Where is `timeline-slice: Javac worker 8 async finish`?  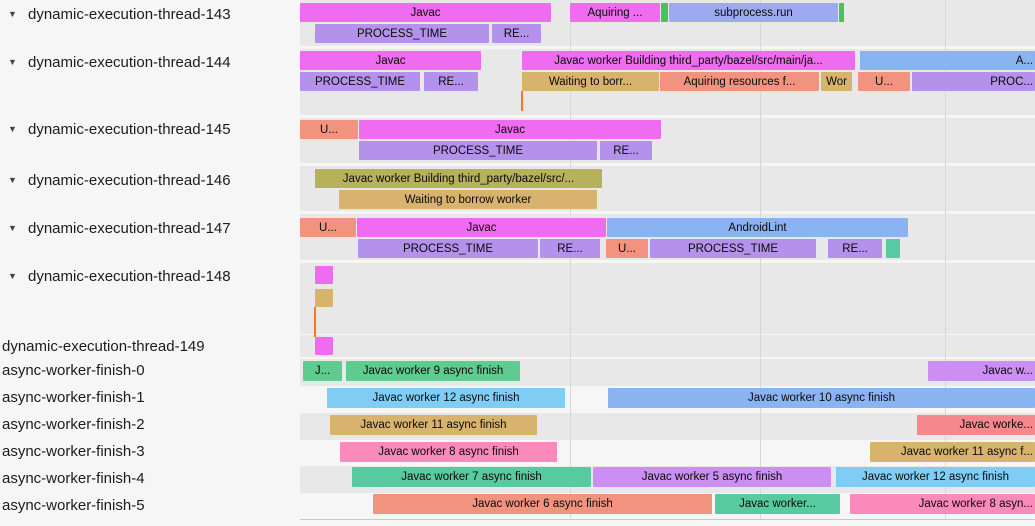
timeline-slice: Javac worker 8 async finish is located at coordinates (448, 452).